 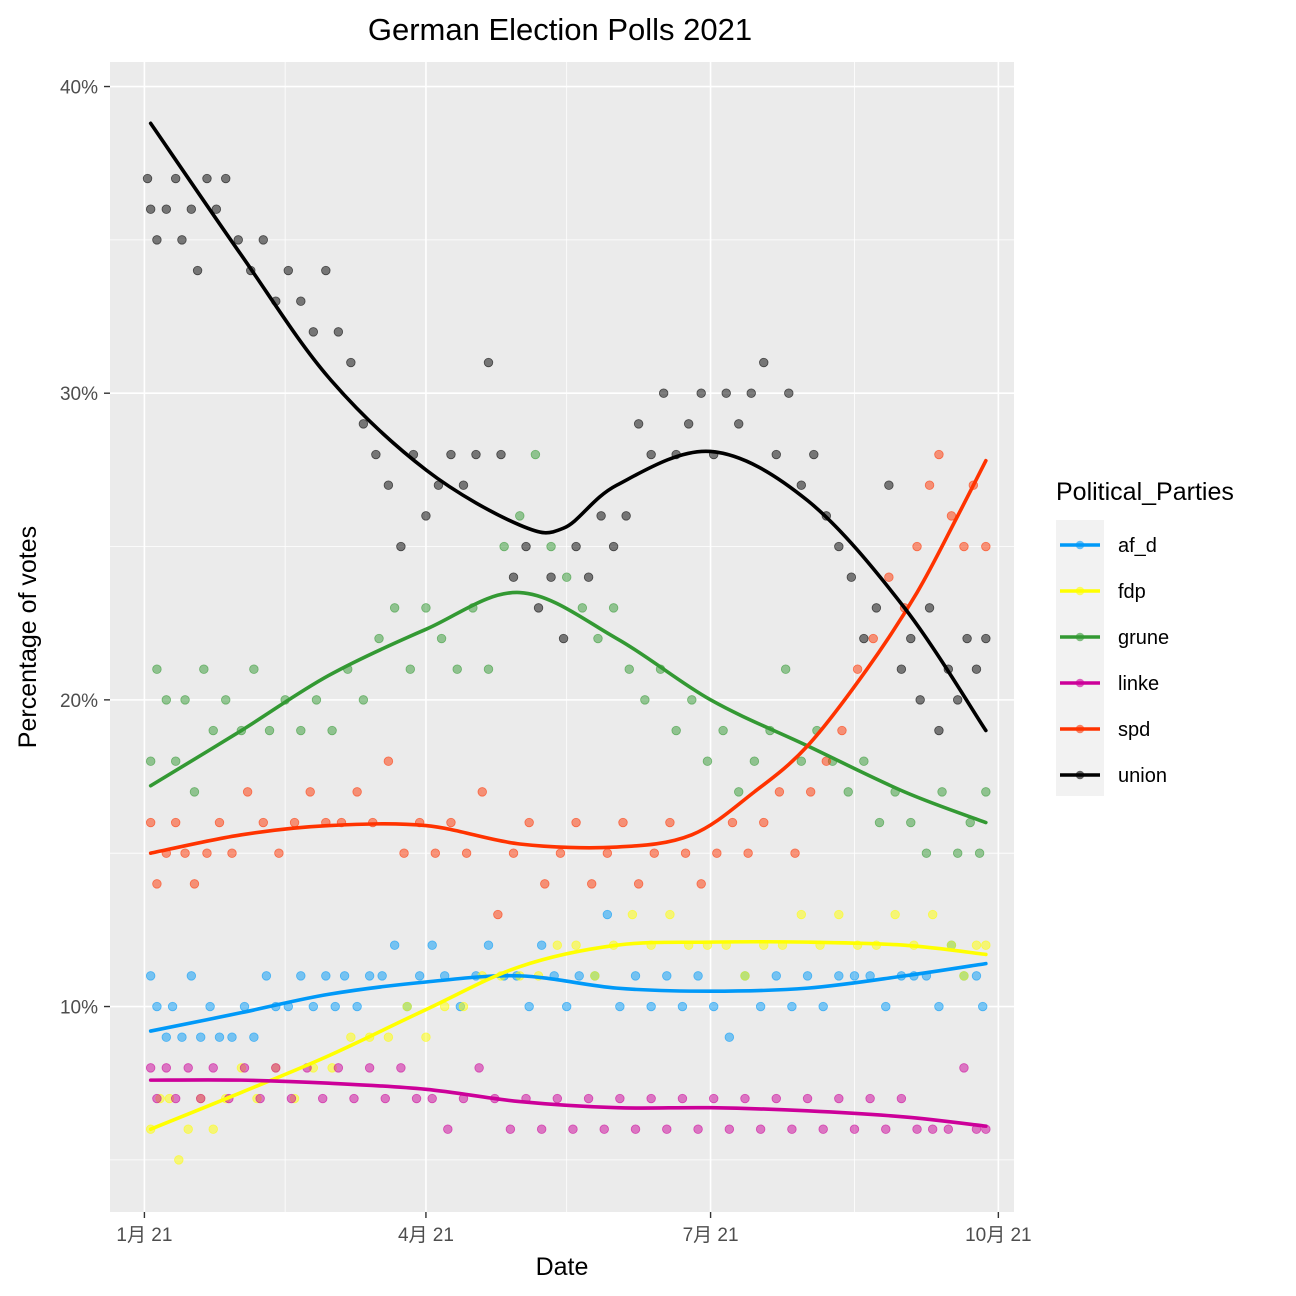 What do you see at coordinates (1080, 729) in the screenshot?
I see `legend-point-spd` at bounding box center [1080, 729].